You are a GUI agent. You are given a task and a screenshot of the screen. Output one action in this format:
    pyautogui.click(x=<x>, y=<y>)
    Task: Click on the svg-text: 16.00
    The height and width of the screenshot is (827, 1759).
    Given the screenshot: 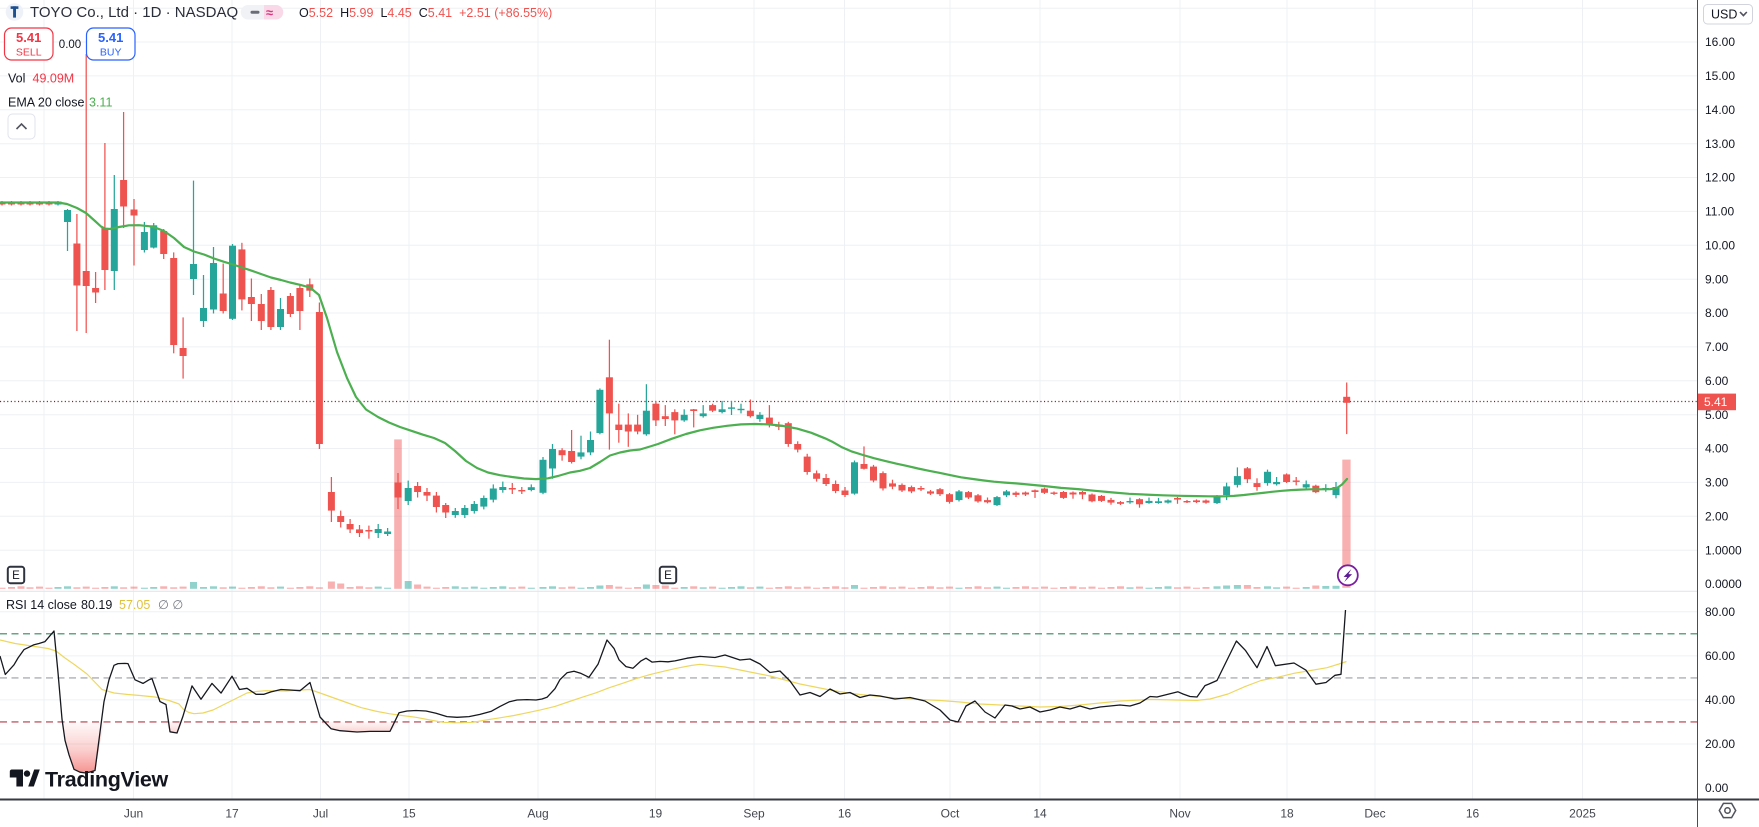 What is the action you would take?
    pyautogui.click(x=1720, y=42)
    